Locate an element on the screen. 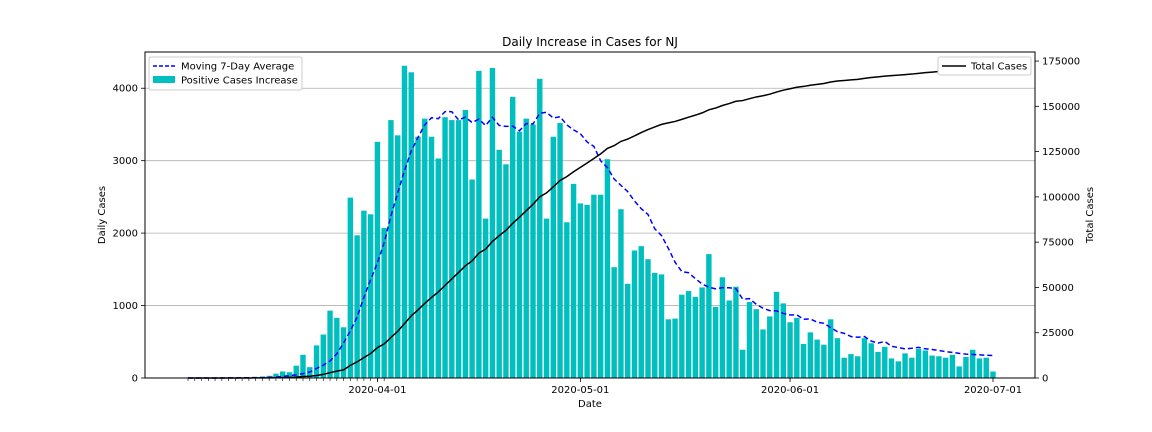 The height and width of the screenshot is (432, 1152). x-tick-label: 2020-05-01 is located at coordinates (580, 390).